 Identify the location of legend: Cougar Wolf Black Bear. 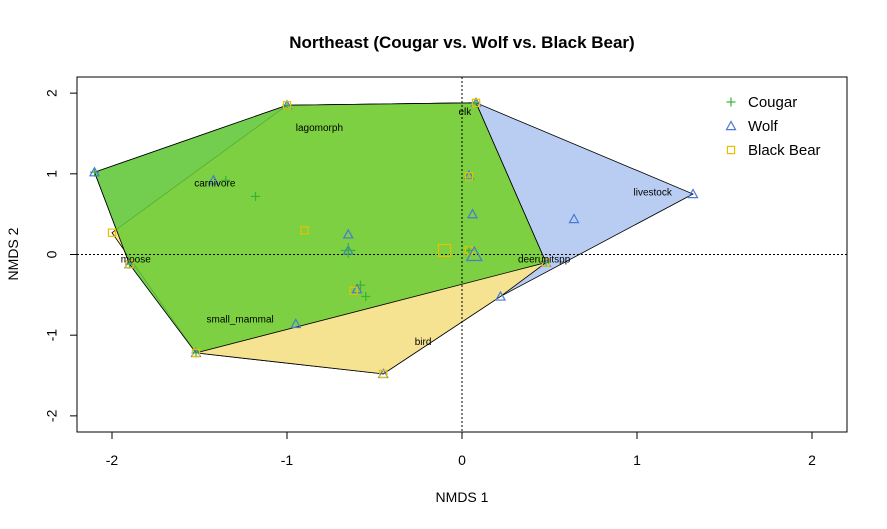
(773, 126).